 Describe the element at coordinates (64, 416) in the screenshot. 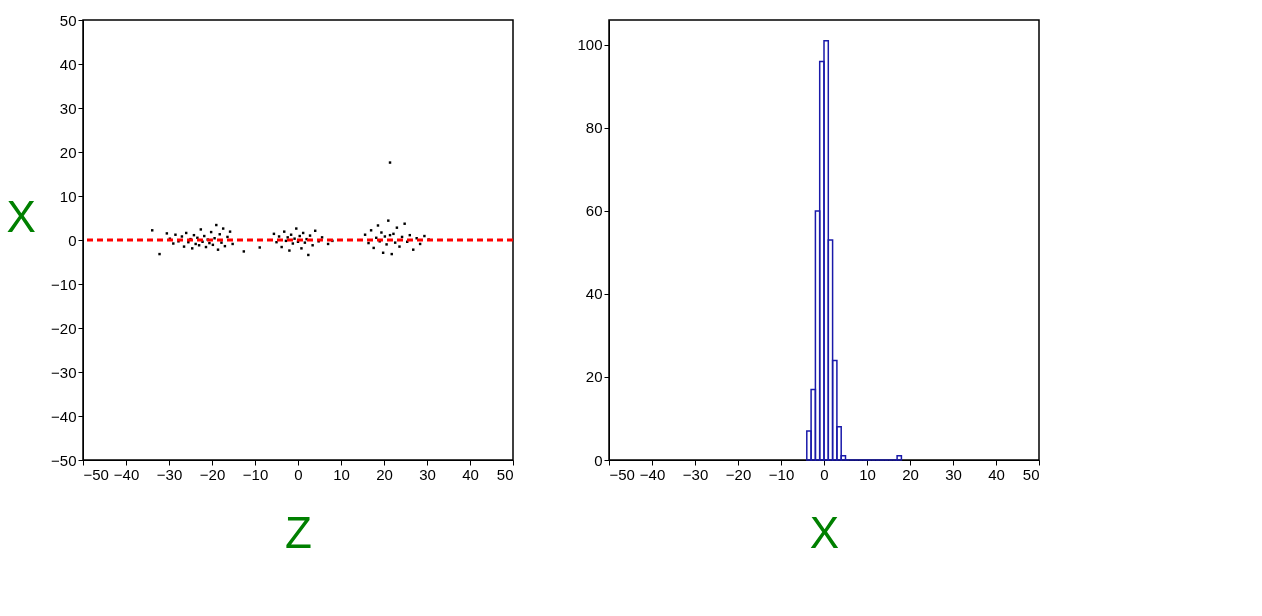

I see `y-tick-label: −40` at that location.